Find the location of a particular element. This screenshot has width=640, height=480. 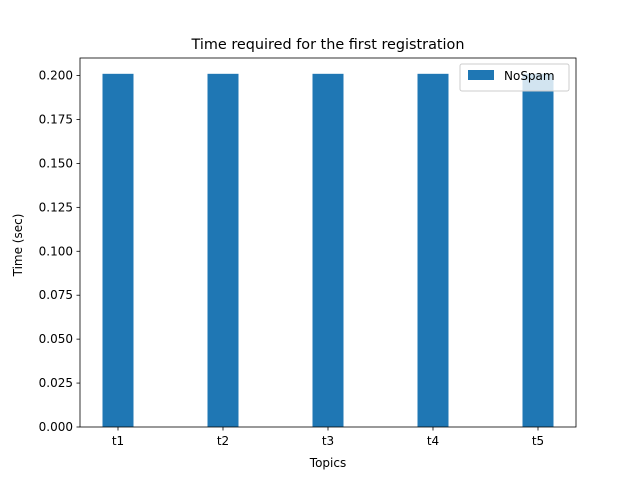

x-tick-label-t1: t1 is located at coordinates (118, 441).